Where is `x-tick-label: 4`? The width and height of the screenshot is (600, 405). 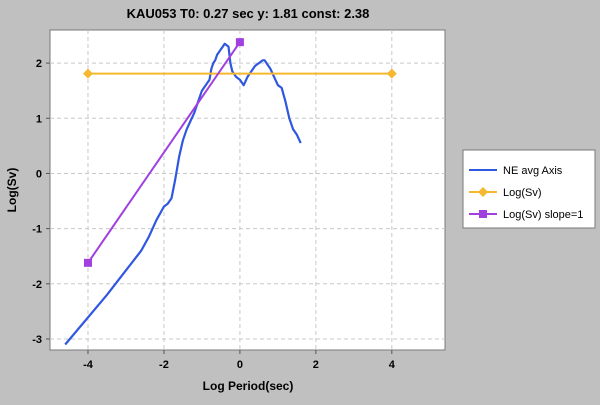
x-tick-label: 4 is located at coordinates (392, 365).